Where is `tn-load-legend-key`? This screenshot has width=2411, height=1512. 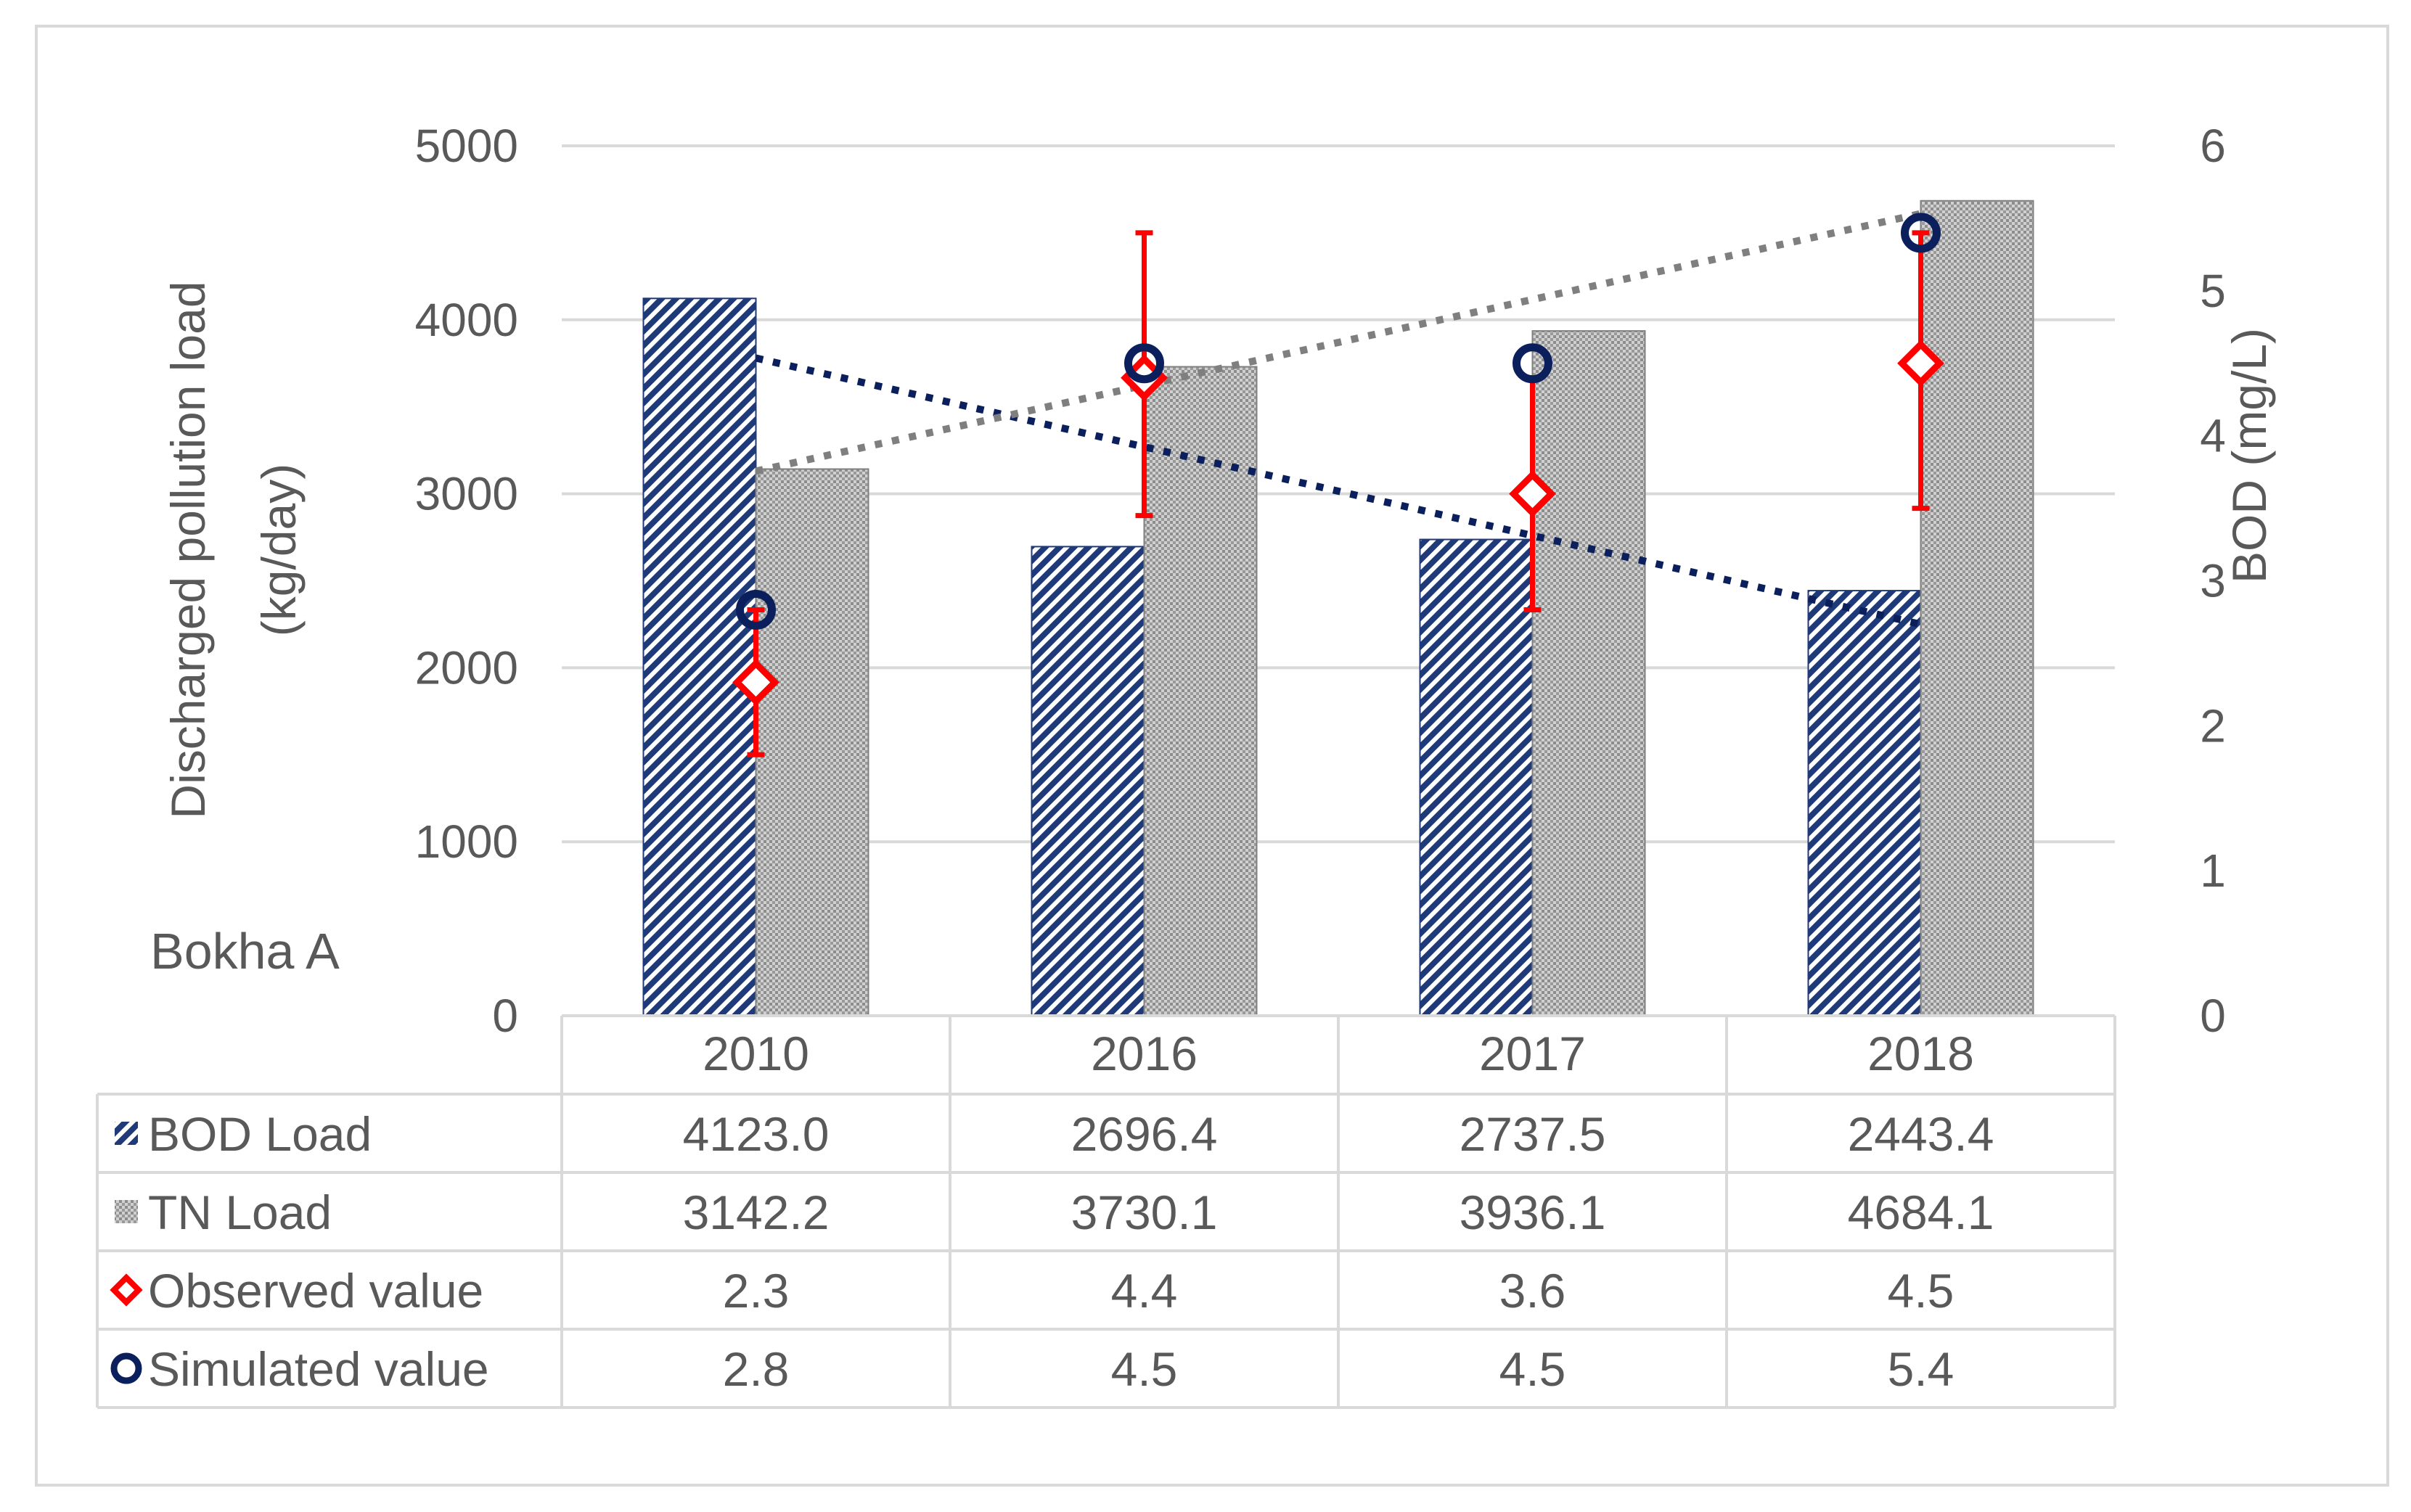 tn-load-legend-key is located at coordinates (126, 1212).